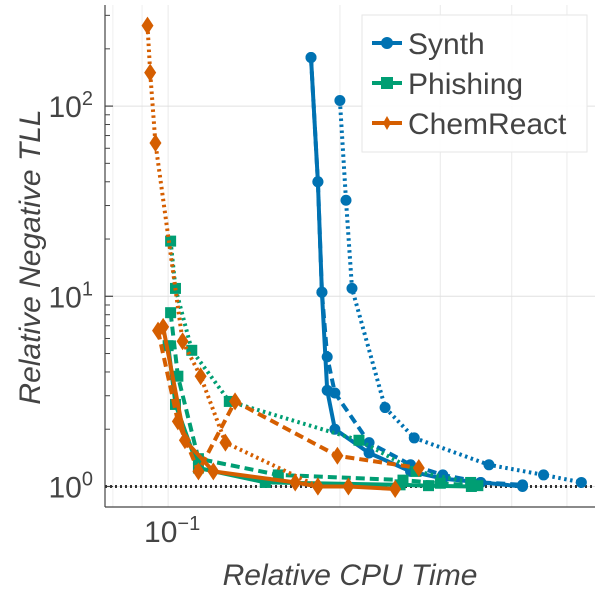 The width and height of the screenshot is (600, 605). What do you see at coordinates (465, 84) in the screenshot?
I see `legend-label-phishing: Phishing` at bounding box center [465, 84].